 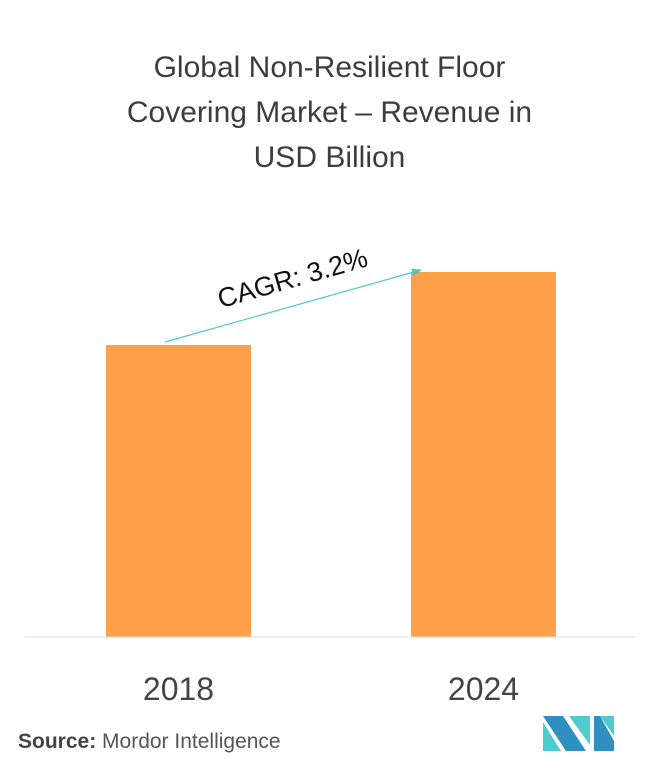 I want to click on source-label: Source:, so click(x=57, y=741).